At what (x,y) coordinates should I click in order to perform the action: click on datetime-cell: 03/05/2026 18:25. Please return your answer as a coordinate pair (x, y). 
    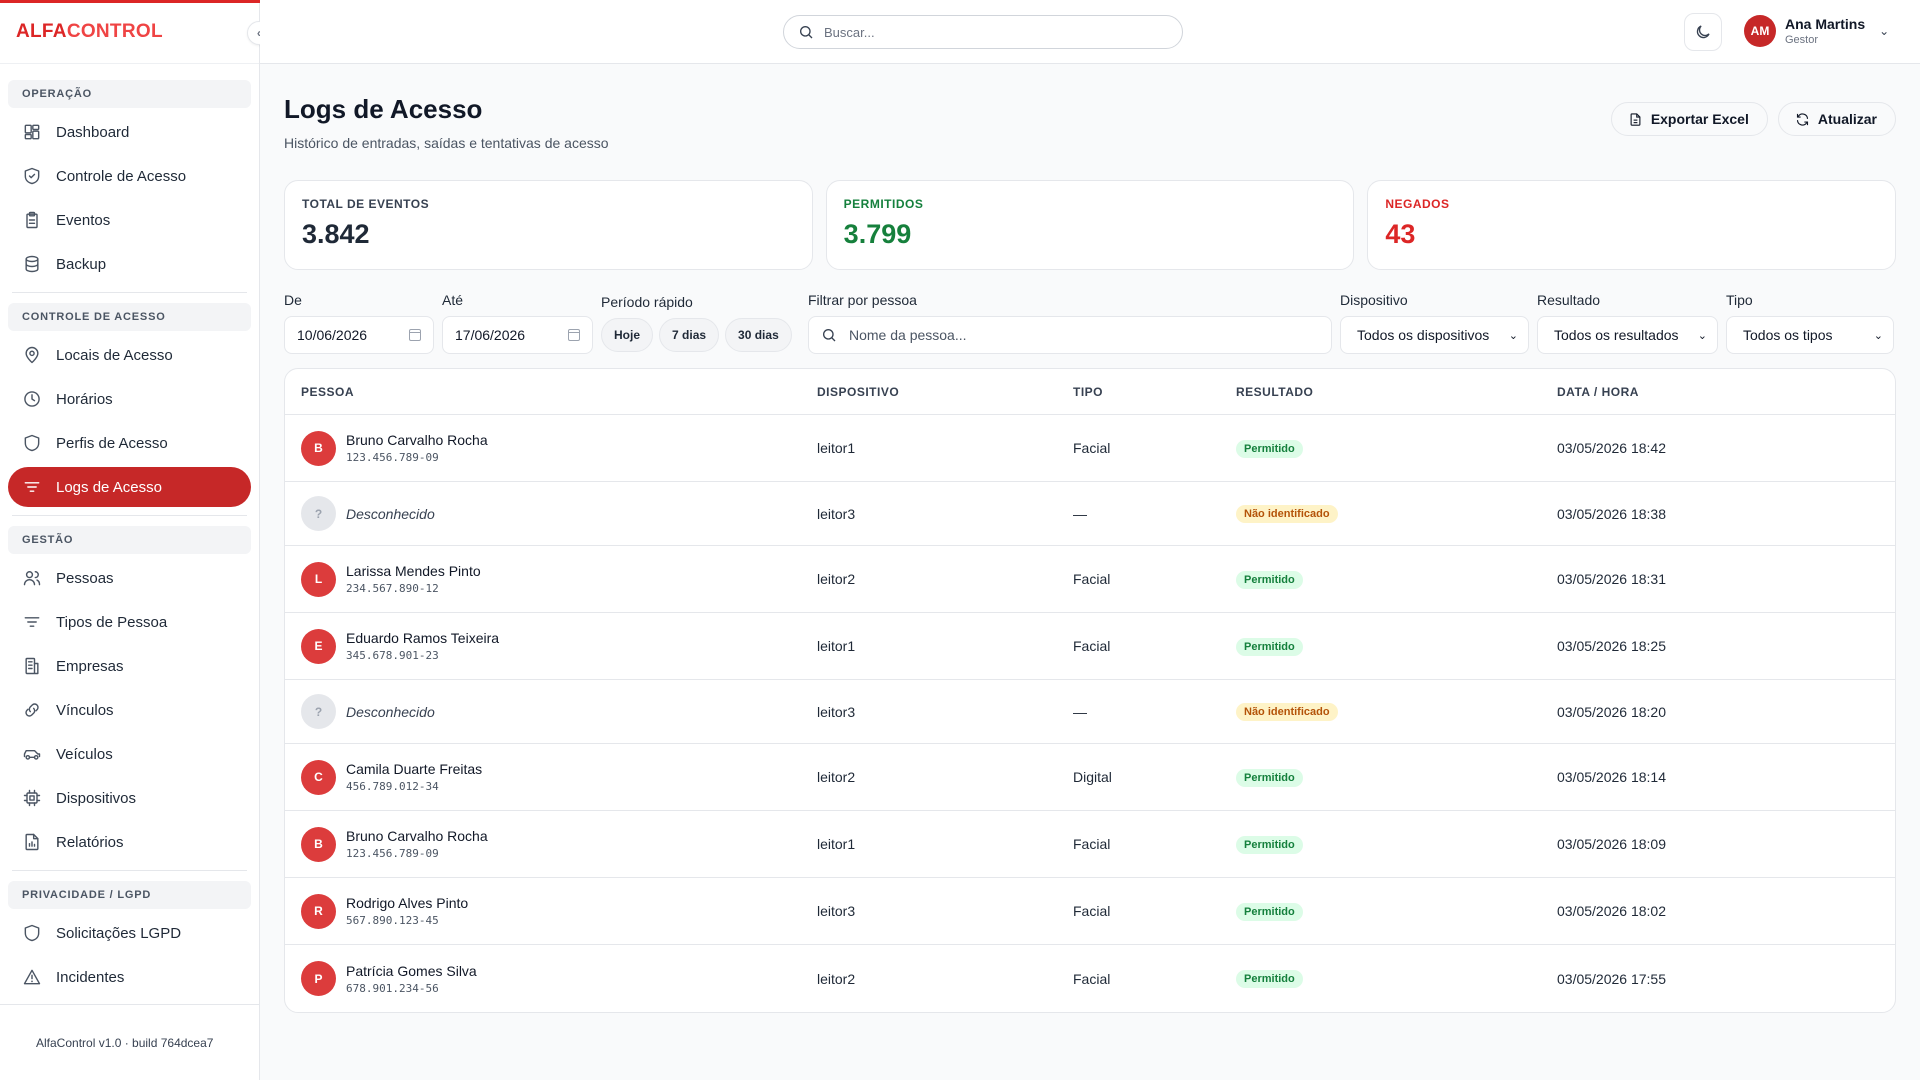
    Looking at the image, I should click on (1611, 646).